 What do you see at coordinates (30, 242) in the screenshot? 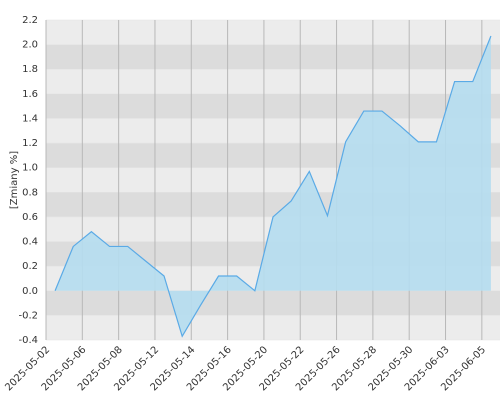
I see `y-tick-label: 0.4` at bounding box center [30, 242].